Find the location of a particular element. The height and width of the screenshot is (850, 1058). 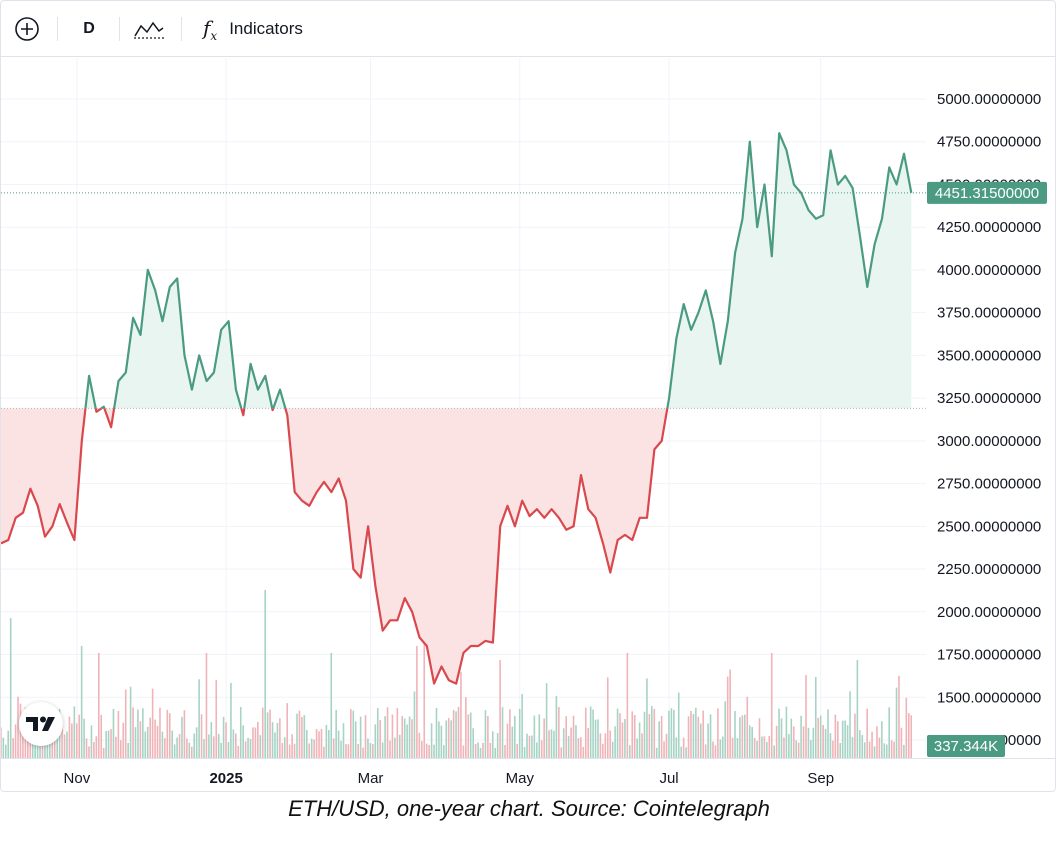

indicators-button: fx Indicators is located at coordinates (262, 29).